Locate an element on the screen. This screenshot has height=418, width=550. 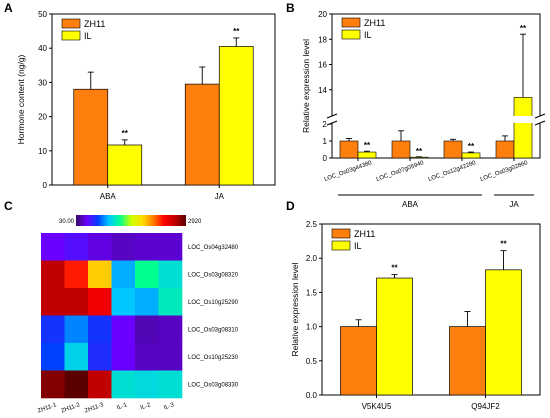
panel-c-column-label: ZH11-3 is located at coordinates (94, 408).